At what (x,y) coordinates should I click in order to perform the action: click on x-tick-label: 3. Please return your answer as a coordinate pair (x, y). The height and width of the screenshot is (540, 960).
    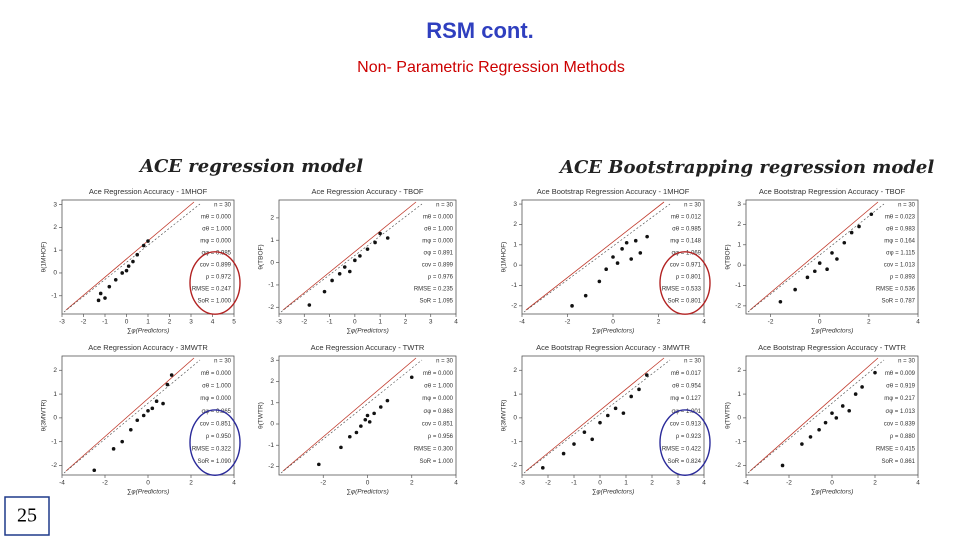
    Looking at the image, I should click on (191, 322).